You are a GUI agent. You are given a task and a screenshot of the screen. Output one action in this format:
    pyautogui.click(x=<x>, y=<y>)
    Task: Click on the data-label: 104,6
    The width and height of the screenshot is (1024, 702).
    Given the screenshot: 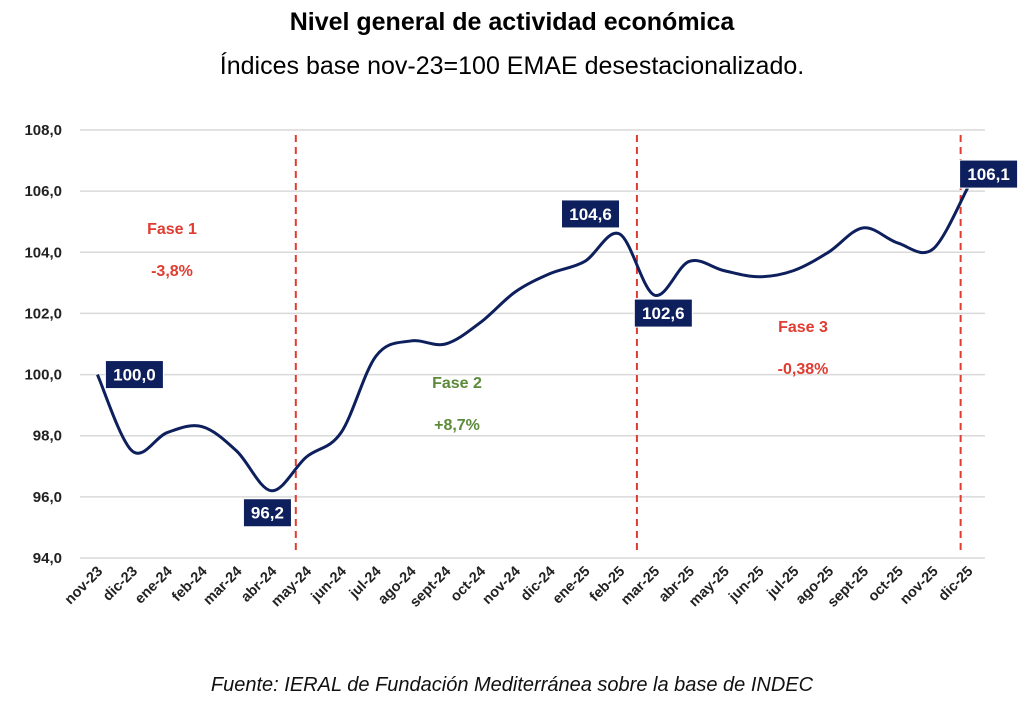 What is the action you would take?
    pyautogui.click(x=590, y=214)
    